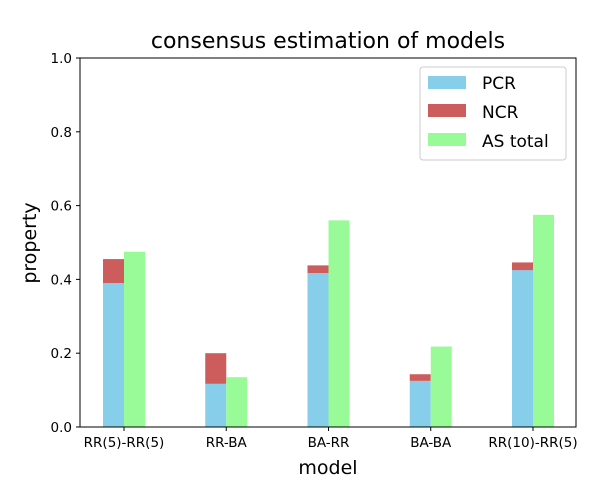 This screenshot has width=601, height=480. What do you see at coordinates (532, 443) in the screenshot?
I see `x-tick-label-rr-10-rr-5: RR(10)-RR(5)` at bounding box center [532, 443].